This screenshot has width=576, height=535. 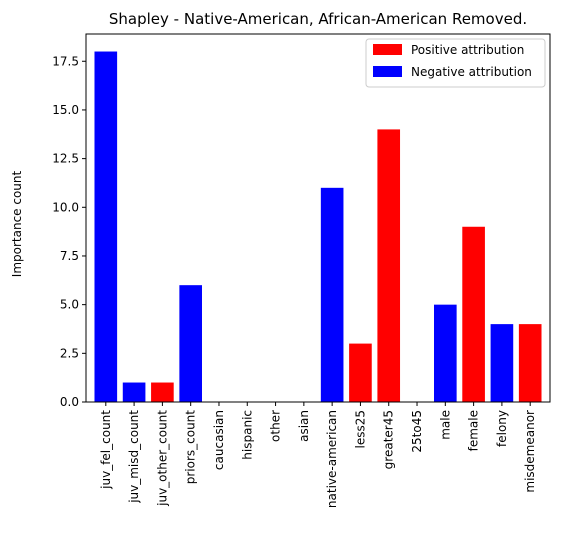 What do you see at coordinates (332, 294) in the screenshot?
I see `bar-native-american` at bounding box center [332, 294].